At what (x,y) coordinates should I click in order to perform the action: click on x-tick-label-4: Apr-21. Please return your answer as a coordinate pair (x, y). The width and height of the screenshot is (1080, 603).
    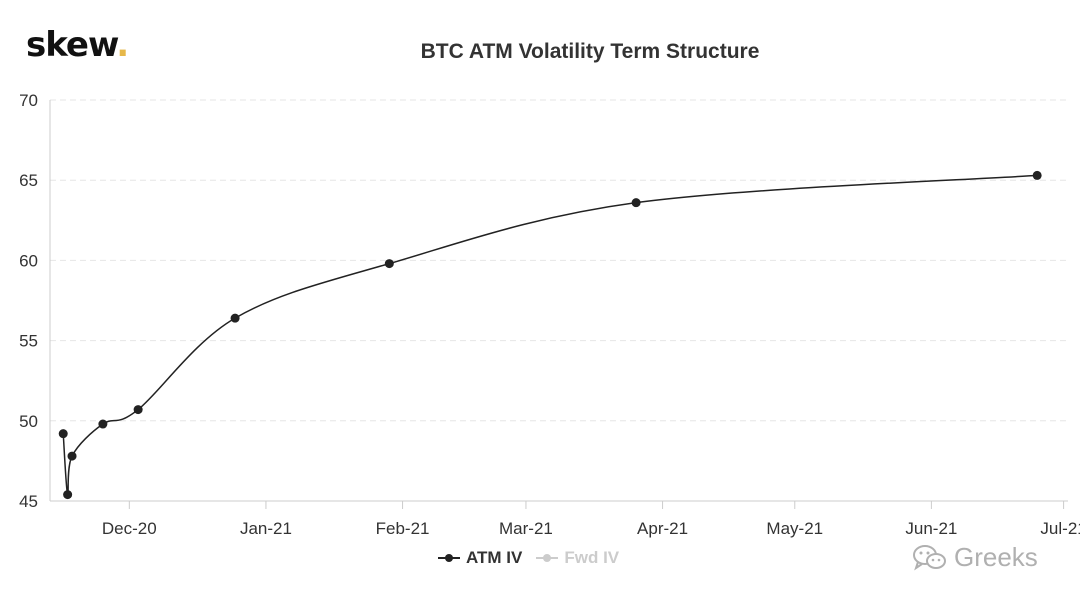
    Looking at the image, I should click on (662, 528).